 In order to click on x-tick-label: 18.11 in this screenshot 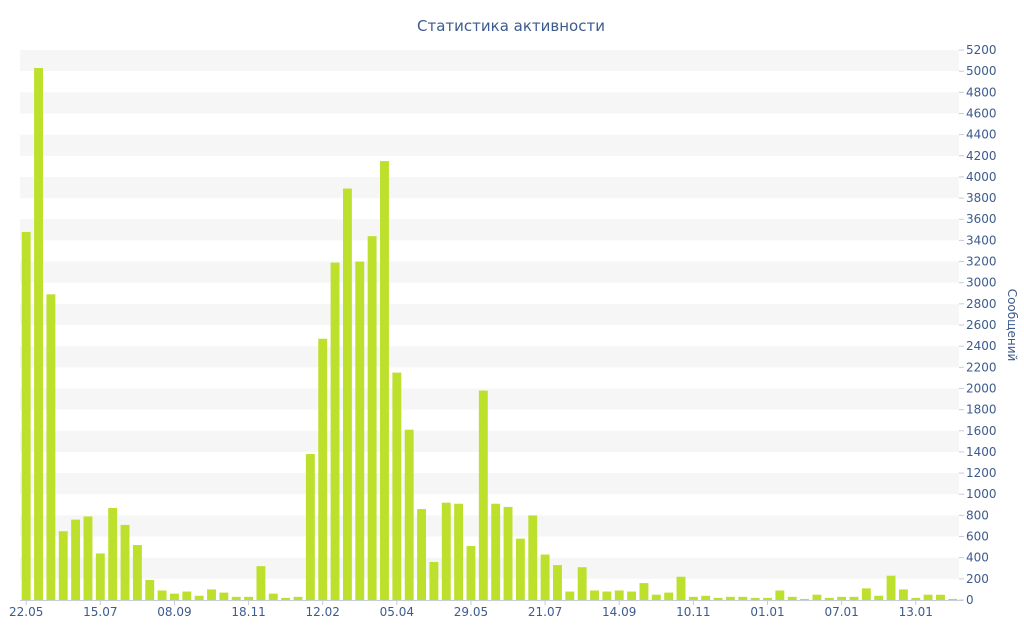, I will do `click(248, 612)`.